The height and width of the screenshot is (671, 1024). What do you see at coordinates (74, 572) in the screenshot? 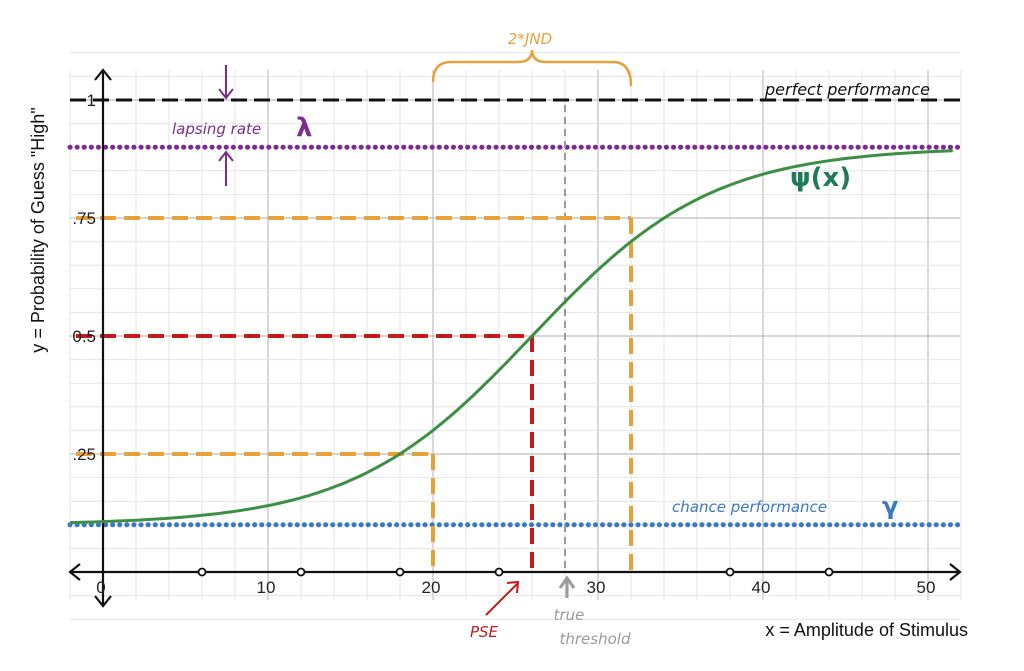
I see `x-axis-left-arrow` at bounding box center [74, 572].